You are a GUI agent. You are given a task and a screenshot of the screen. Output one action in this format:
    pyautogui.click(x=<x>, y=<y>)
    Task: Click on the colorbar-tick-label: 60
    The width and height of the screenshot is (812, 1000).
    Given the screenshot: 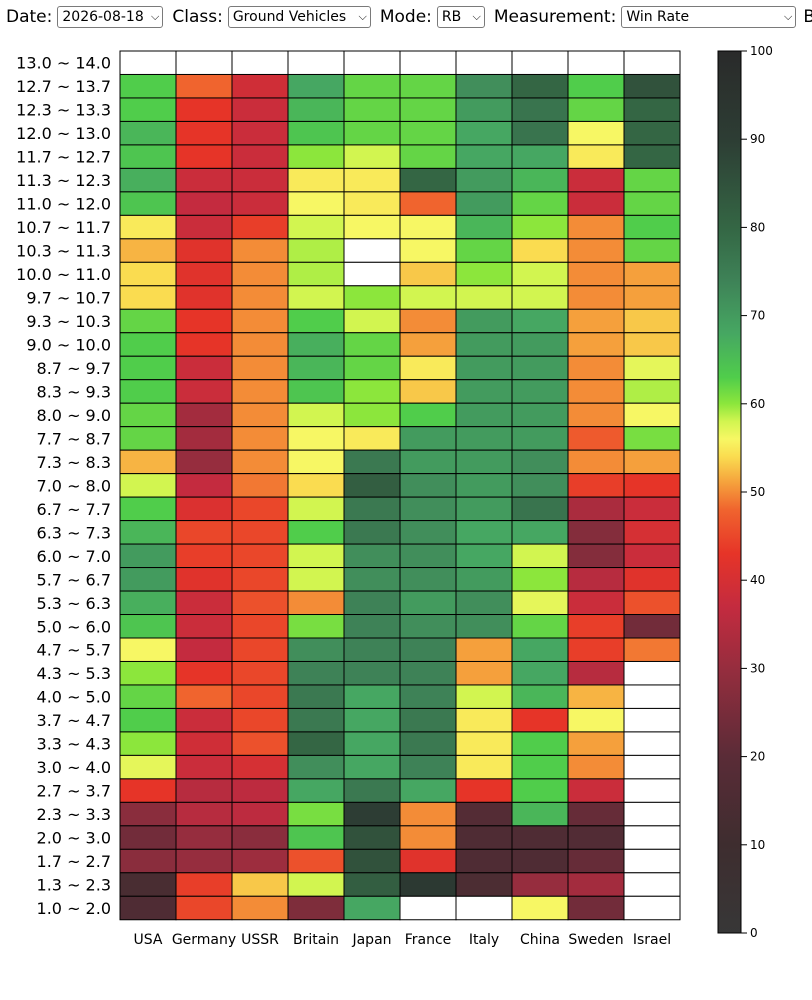 What is the action you would take?
    pyautogui.click(x=757, y=404)
    